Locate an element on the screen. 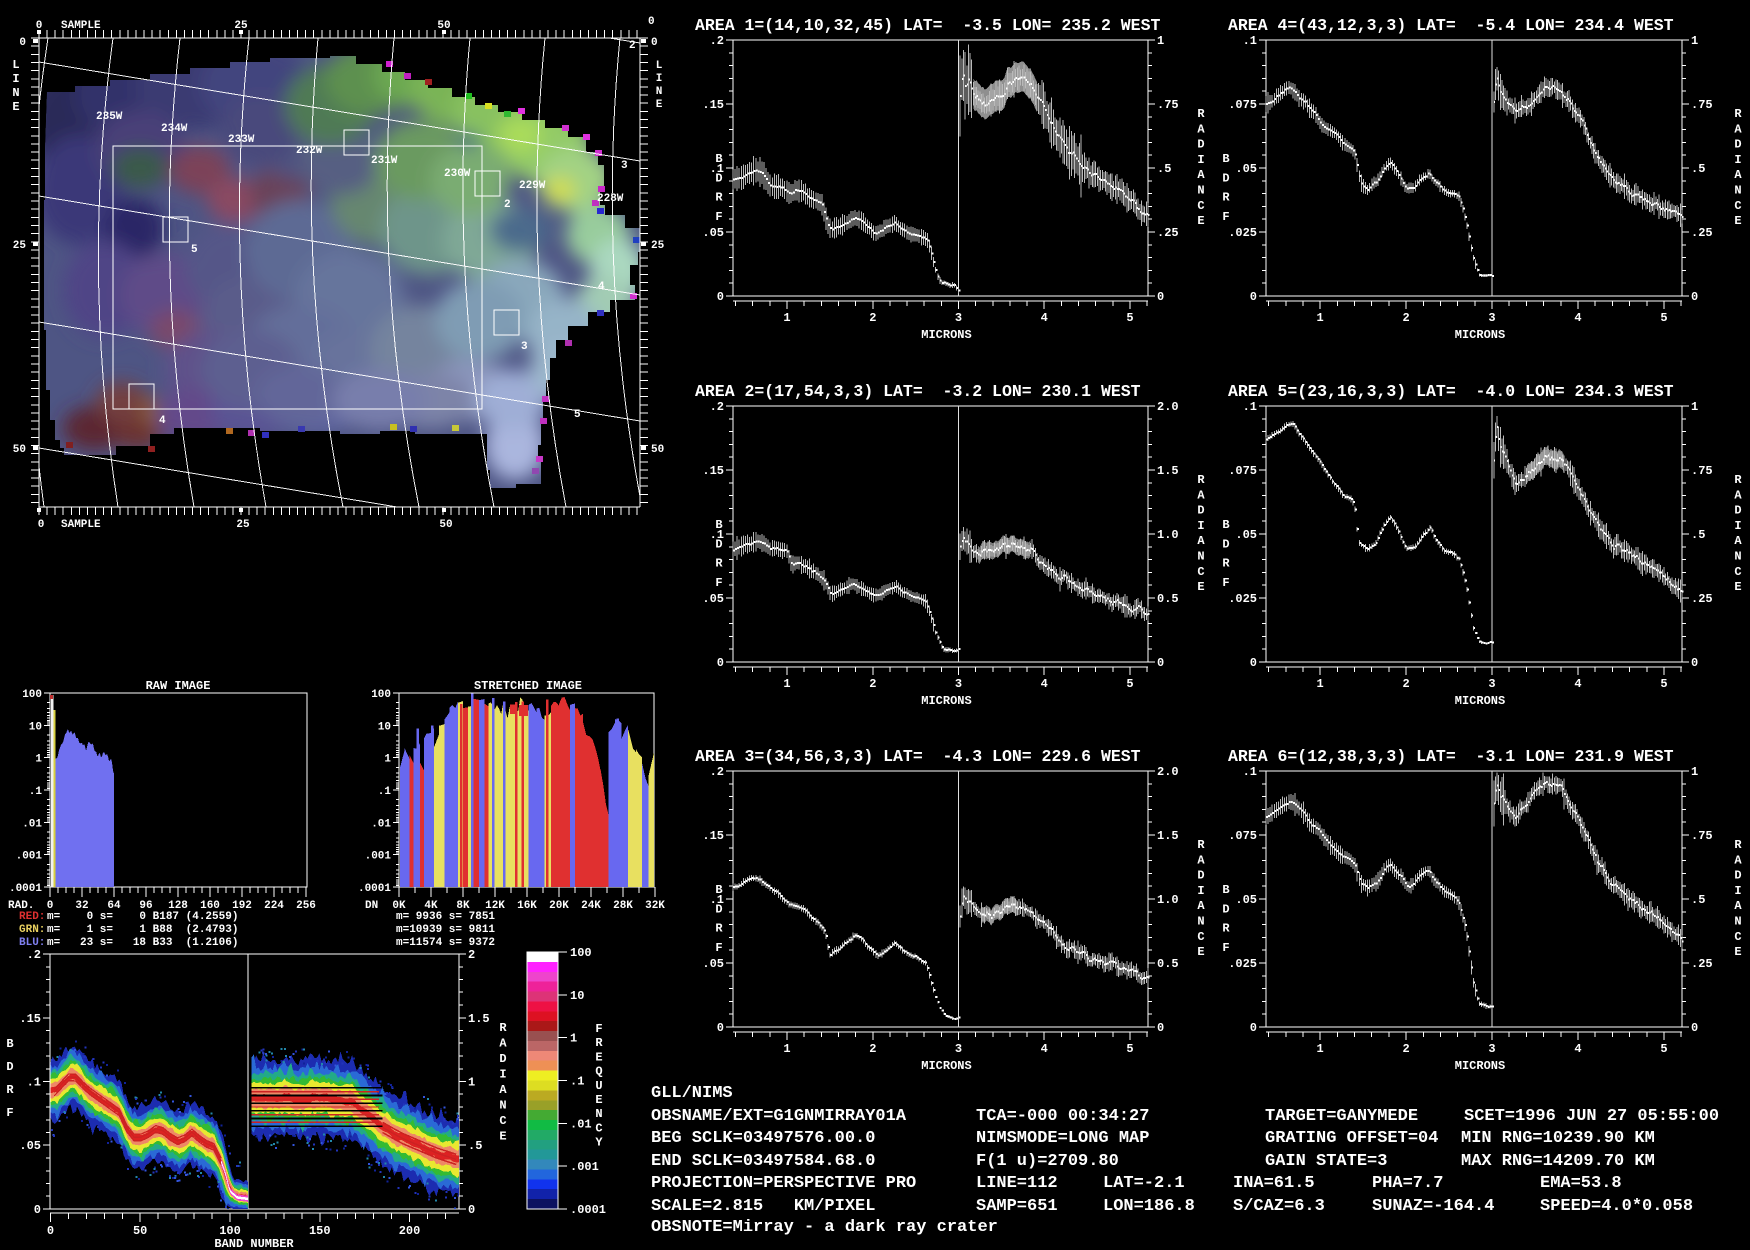 The width and height of the screenshot is (1750, 1250). svg-text: INA=61.5 is located at coordinates (1274, 1183).